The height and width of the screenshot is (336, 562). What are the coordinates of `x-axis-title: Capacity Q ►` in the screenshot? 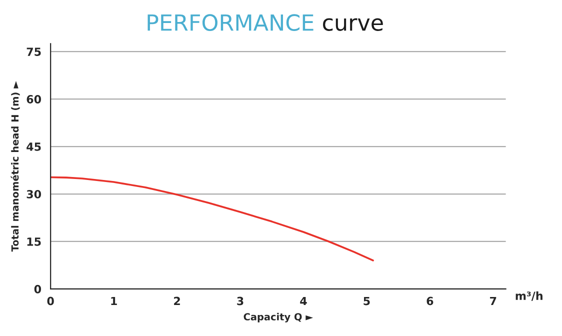 It's located at (279, 317).